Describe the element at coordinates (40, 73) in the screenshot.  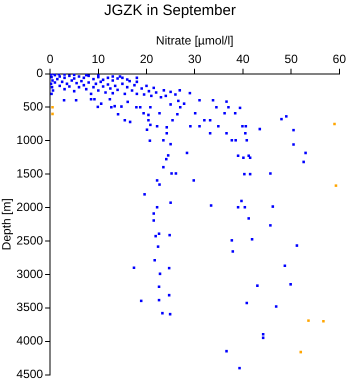
I see `y-tick-label: 0` at that location.